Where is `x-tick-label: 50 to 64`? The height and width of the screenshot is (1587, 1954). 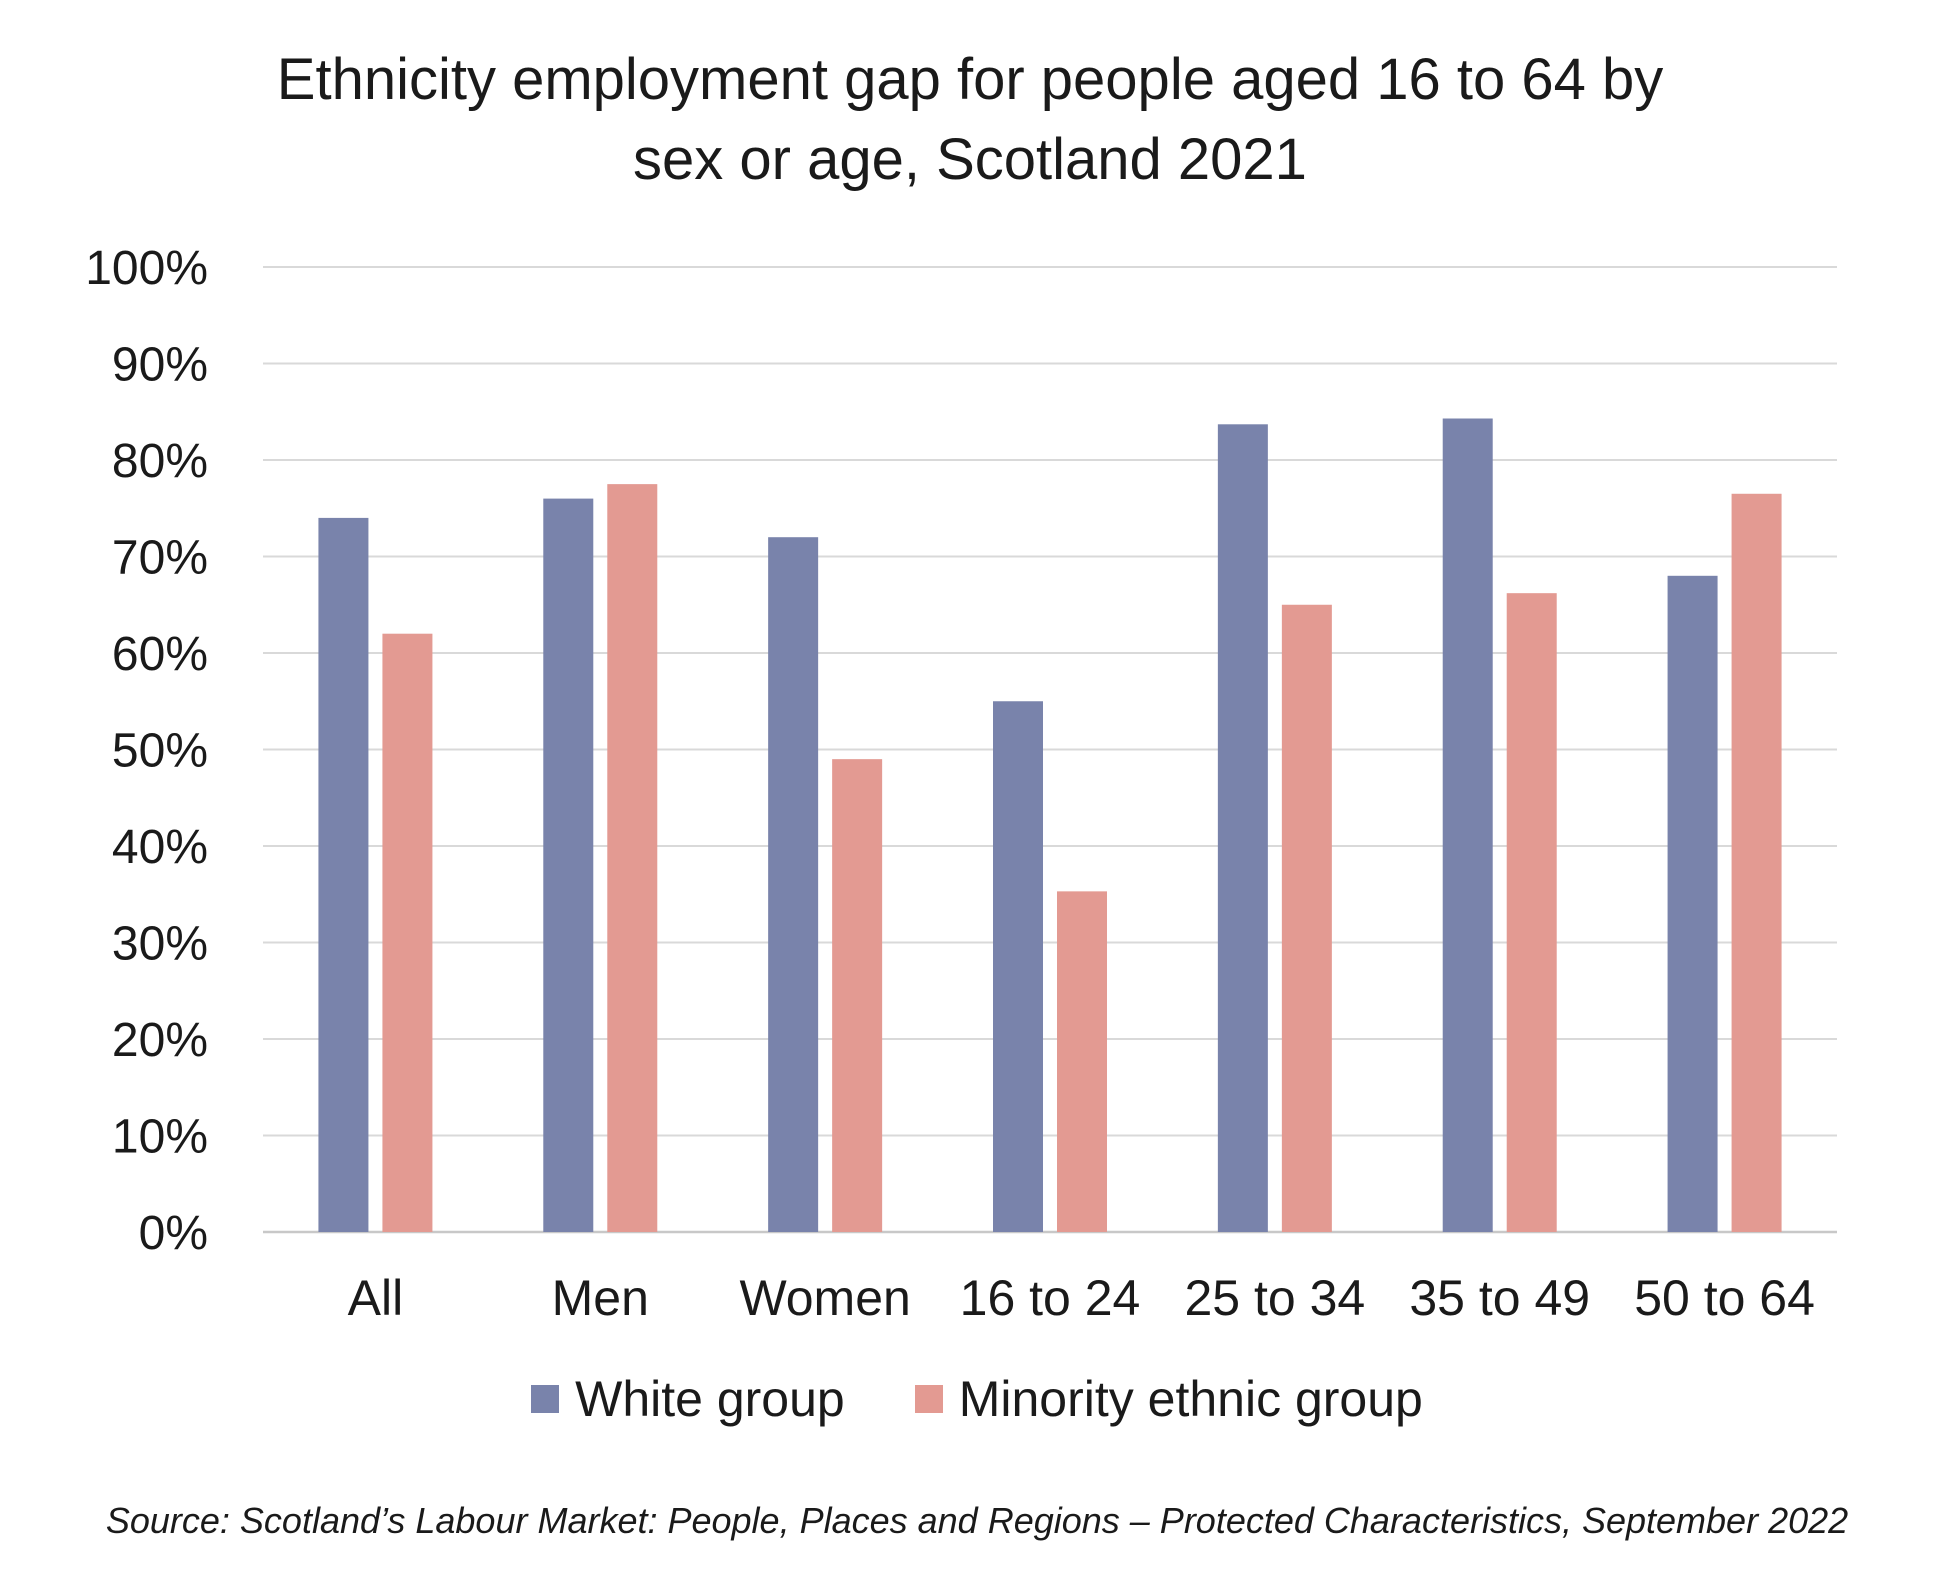
x-tick-label: 50 to 64 is located at coordinates (1724, 1298).